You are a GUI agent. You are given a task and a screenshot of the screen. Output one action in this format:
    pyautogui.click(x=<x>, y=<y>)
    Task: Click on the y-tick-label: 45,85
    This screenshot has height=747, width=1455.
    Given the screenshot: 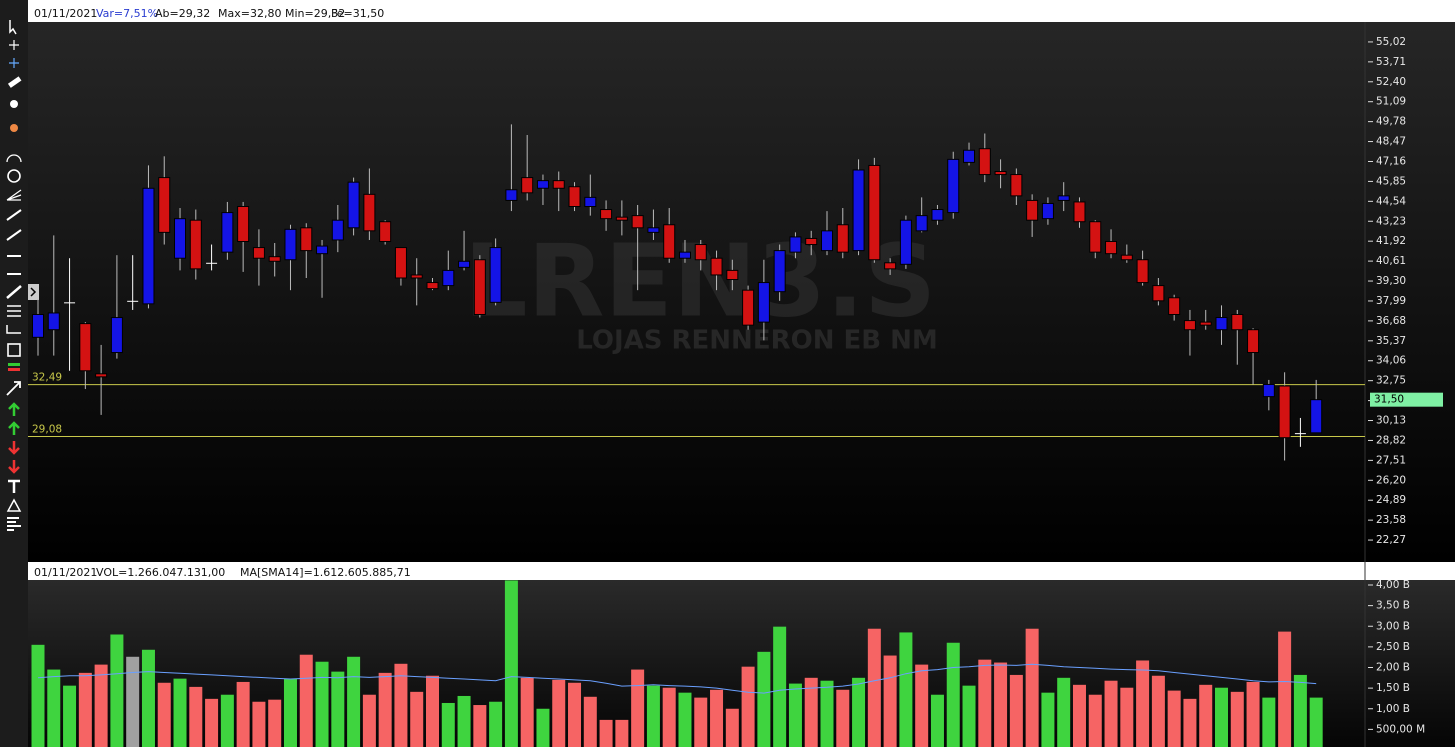 What is the action you would take?
    pyautogui.click(x=1391, y=181)
    